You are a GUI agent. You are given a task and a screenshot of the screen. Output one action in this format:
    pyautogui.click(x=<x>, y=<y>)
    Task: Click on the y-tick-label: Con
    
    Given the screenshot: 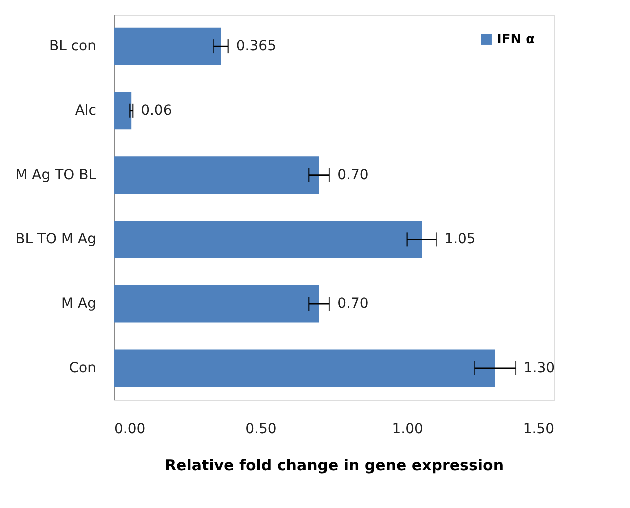 What is the action you would take?
    pyautogui.click(x=82, y=368)
    